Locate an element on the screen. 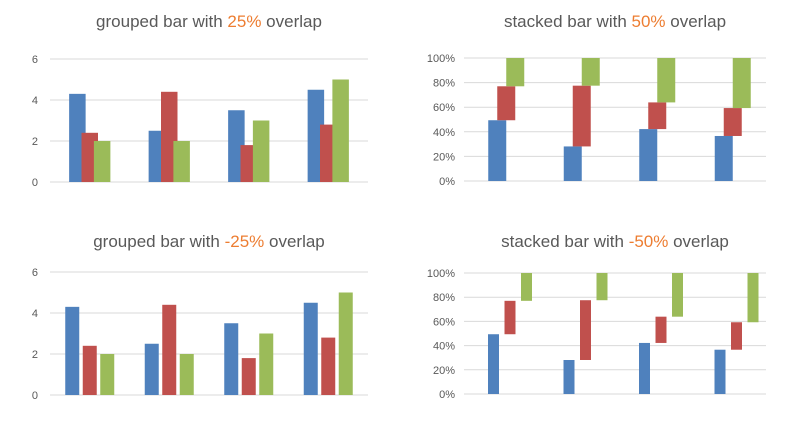  title-highlight: 25% is located at coordinates (244, 21).